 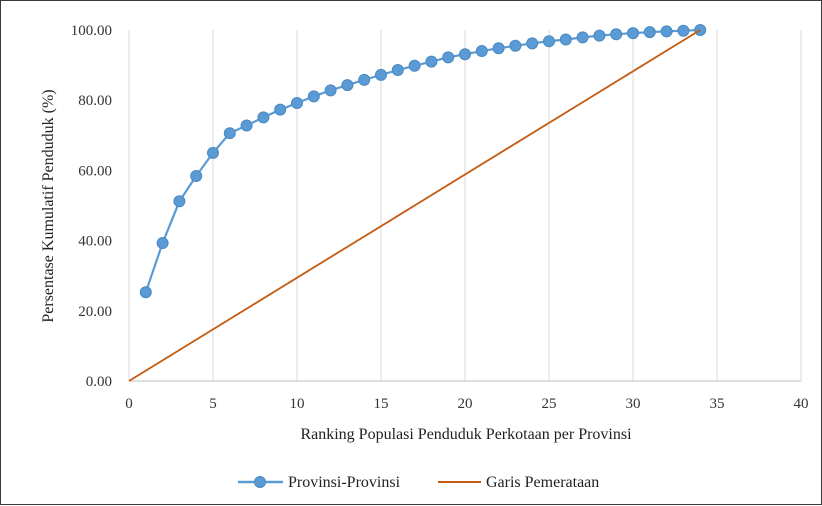 What do you see at coordinates (48, 205) in the screenshot?
I see `y-axis-title: Persentase Kumulatif Penduduk (%)` at bounding box center [48, 205].